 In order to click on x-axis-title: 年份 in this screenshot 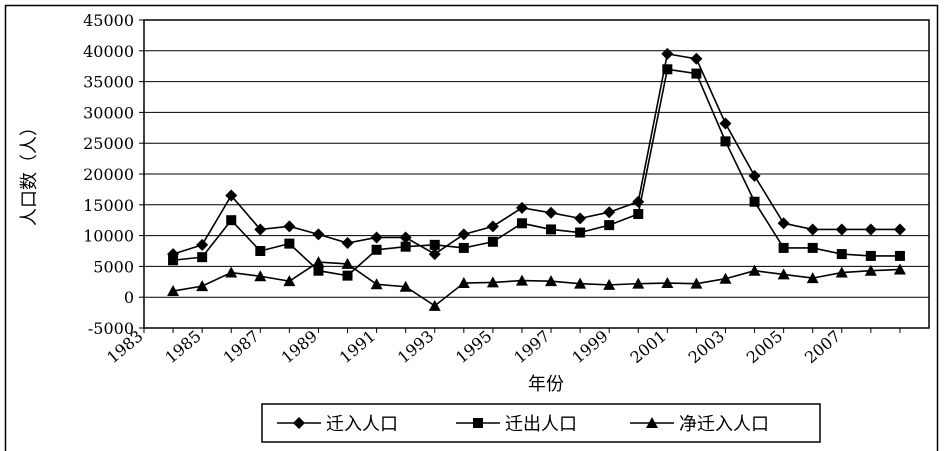, I will do `click(546, 384)`.